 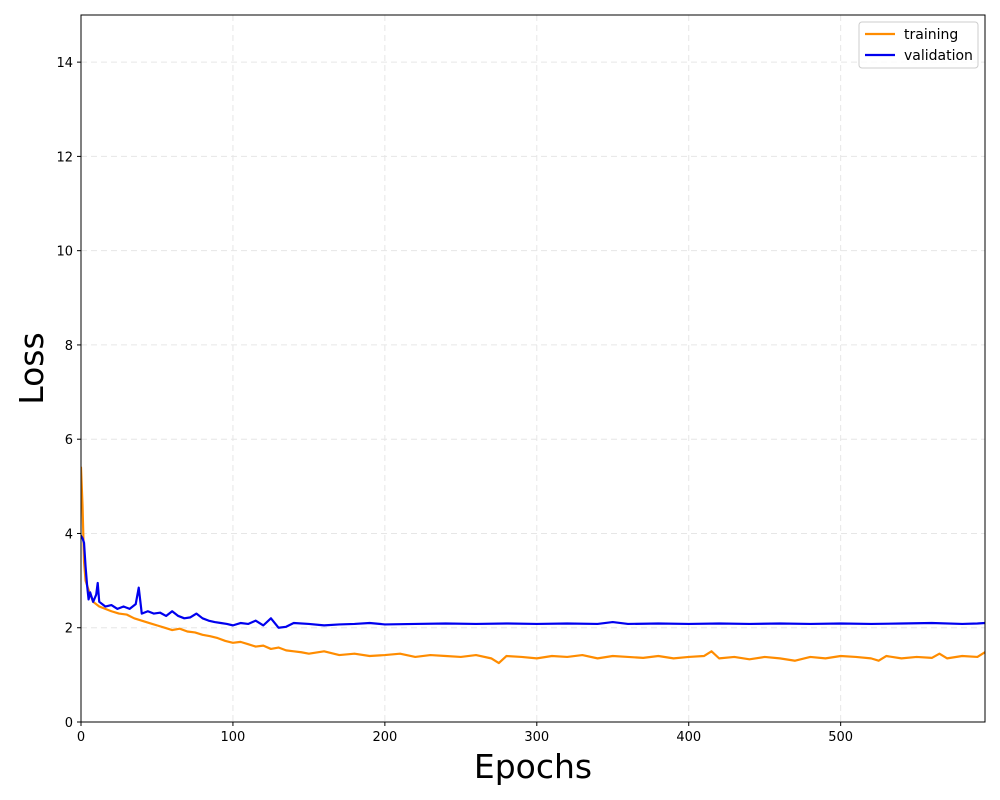 I want to click on y-tick-label: 10, so click(x=64, y=252).